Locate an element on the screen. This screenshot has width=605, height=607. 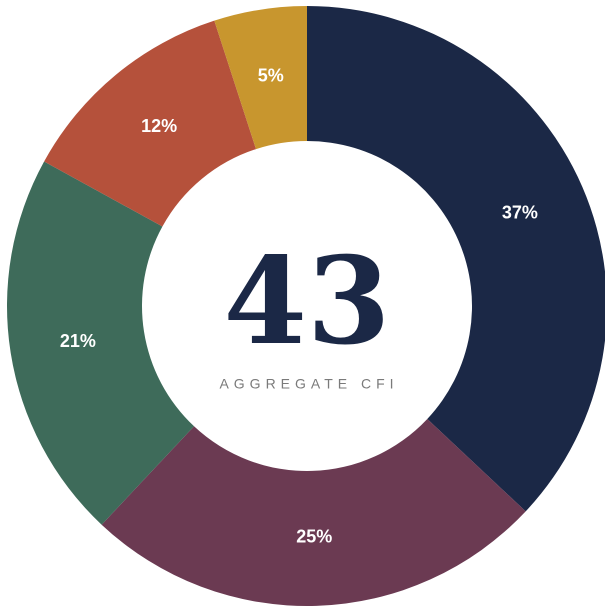
value-label: 25% is located at coordinates (314, 537).